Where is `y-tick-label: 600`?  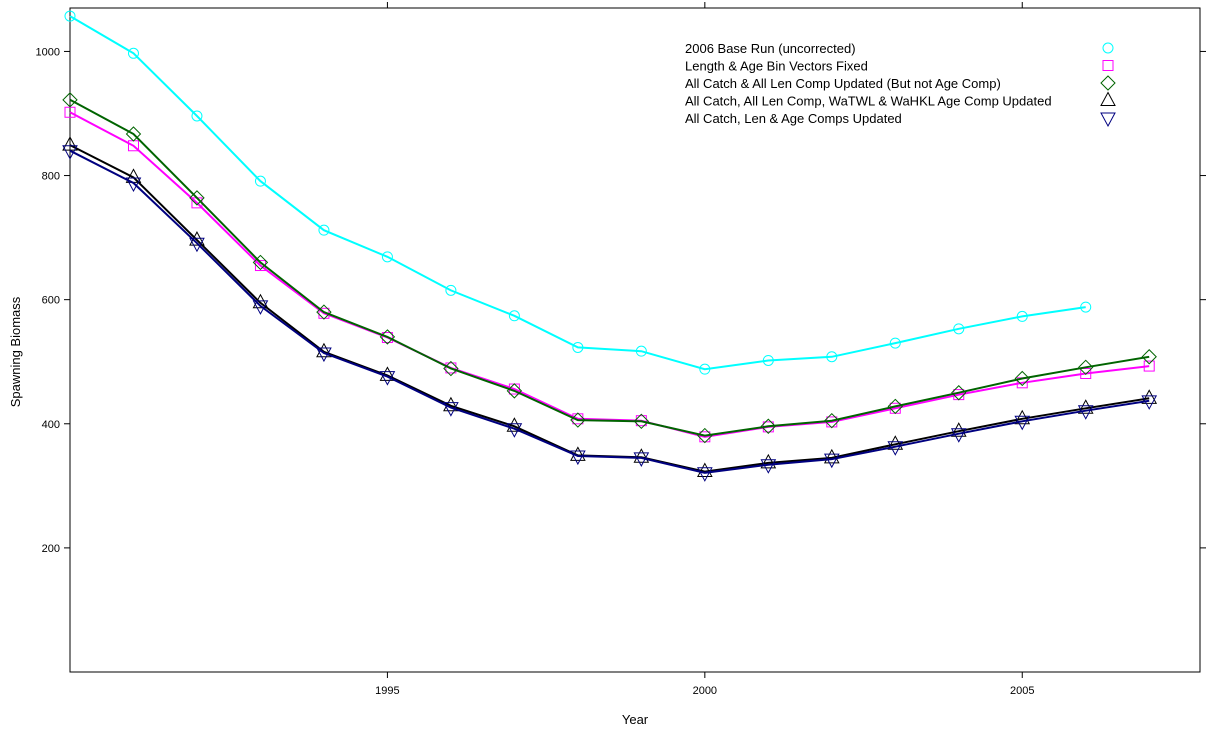
y-tick-label: 600 is located at coordinates (51, 301).